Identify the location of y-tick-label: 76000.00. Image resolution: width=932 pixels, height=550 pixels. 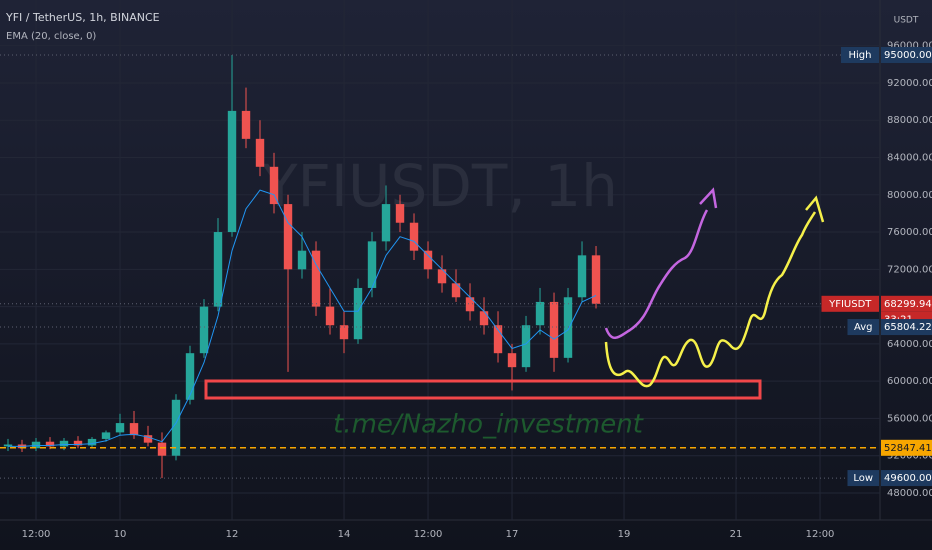
(909, 232).